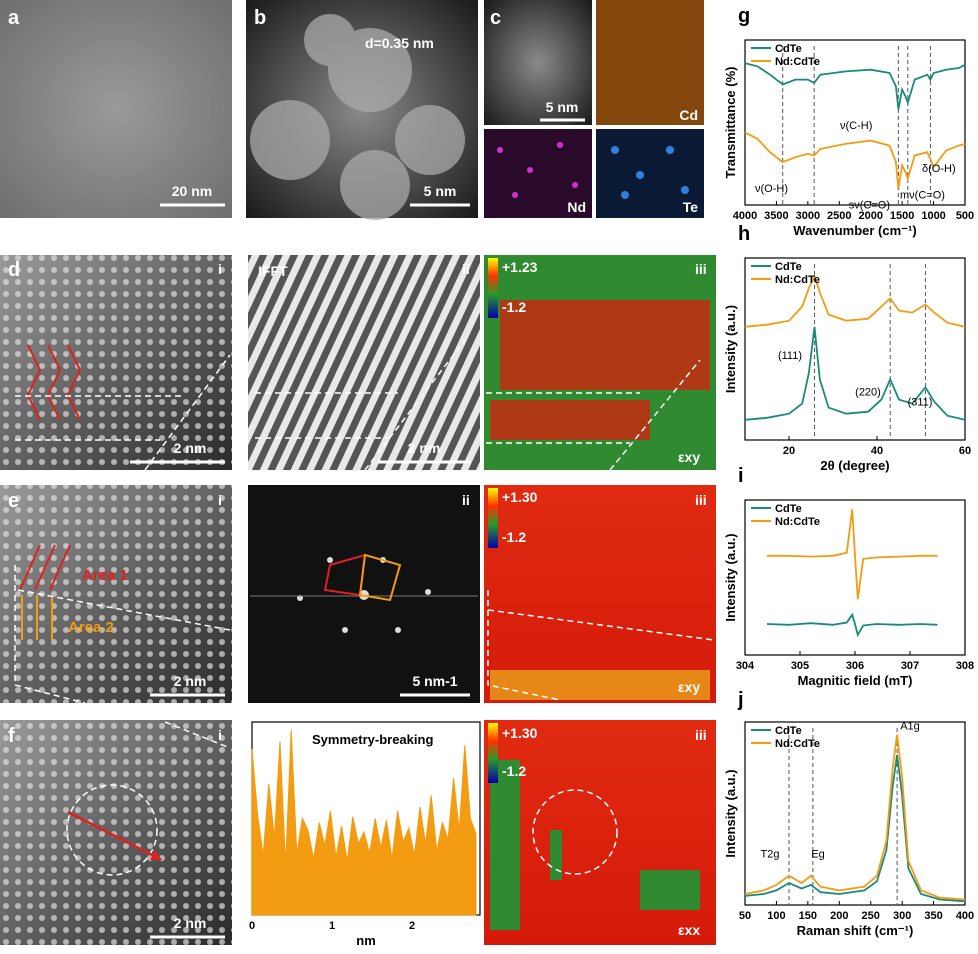  Describe the element at coordinates (380, 577) in the screenshot. I see `cell` at that location.